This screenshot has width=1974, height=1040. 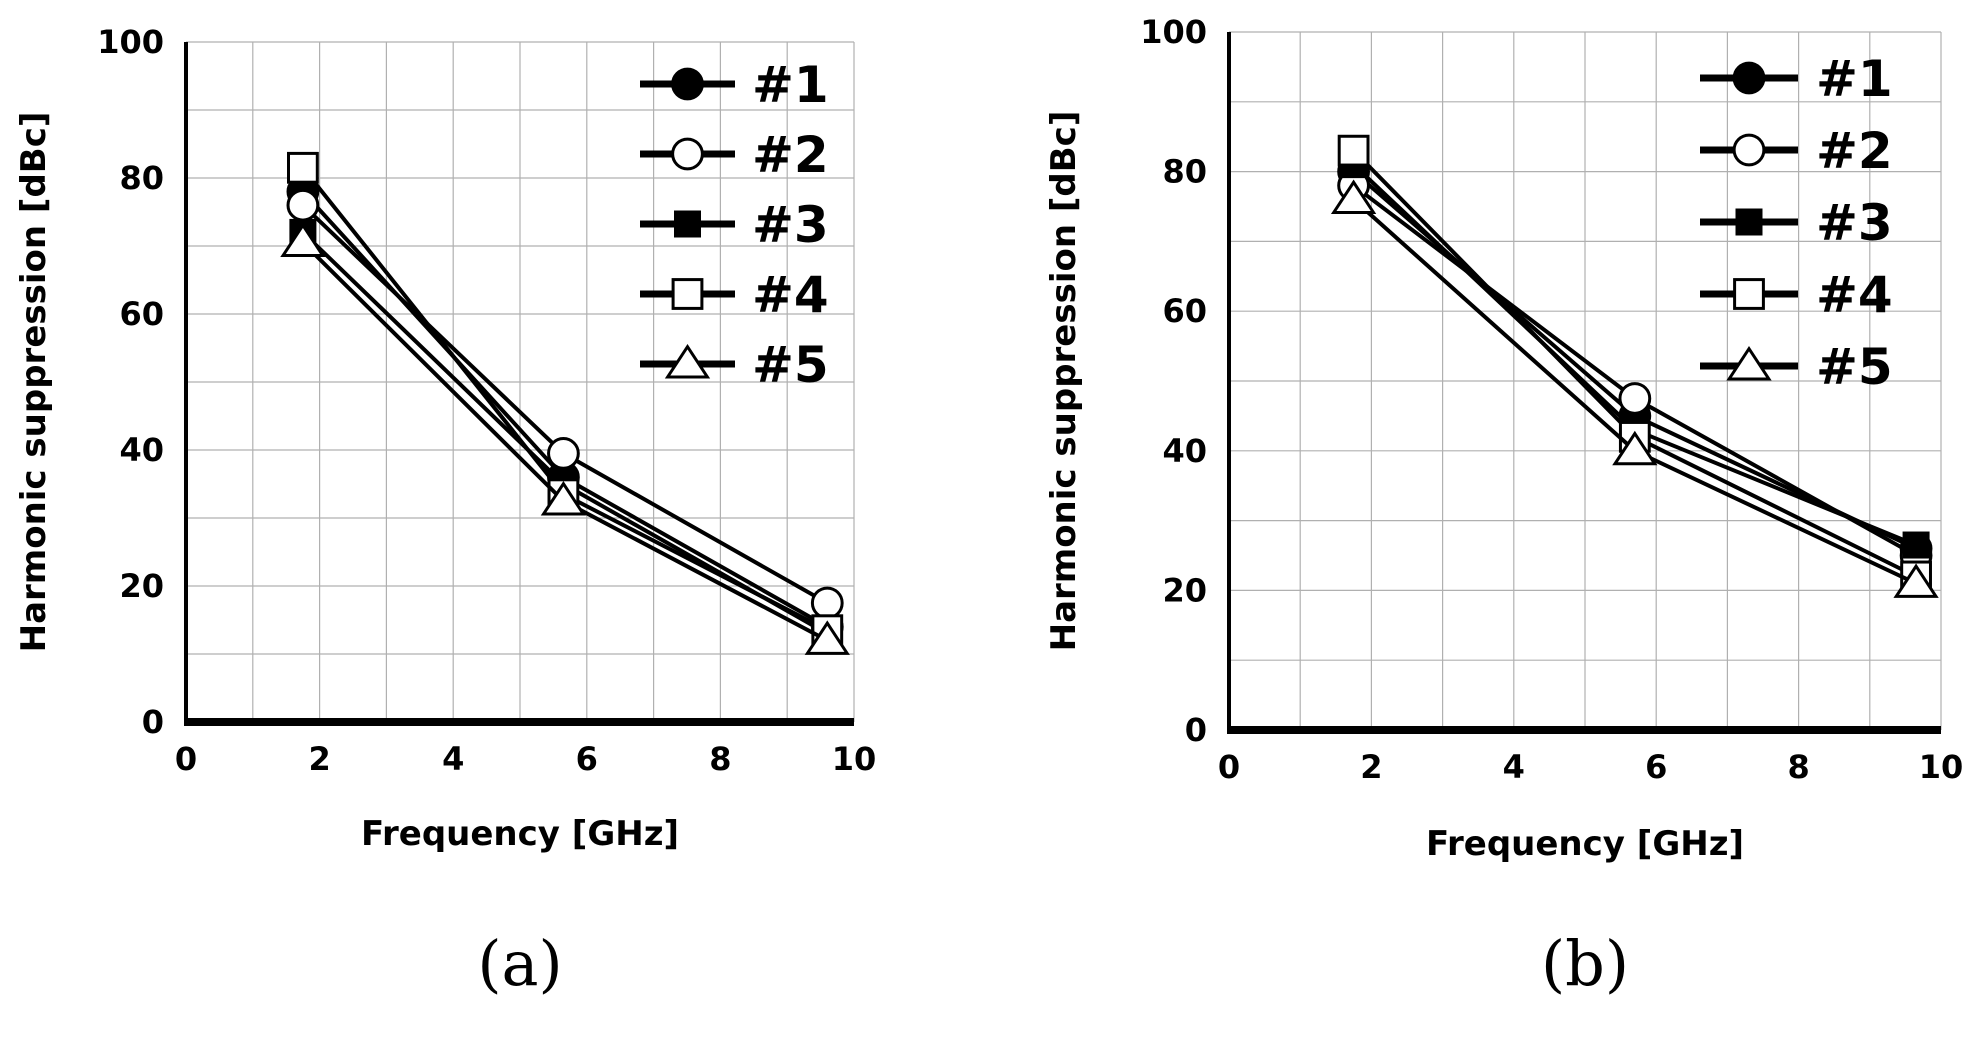 What do you see at coordinates (1585, 963) in the screenshot?
I see `panel-label: (b)` at bounding box center [1585, 963].